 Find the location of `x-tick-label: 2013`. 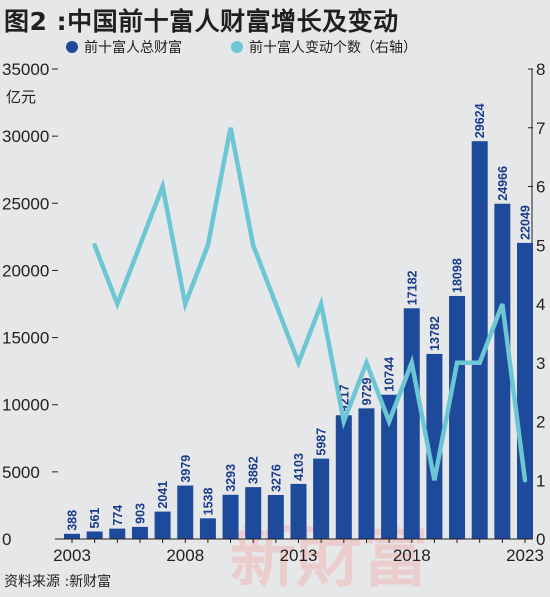

x-tick-label: 2013 is located at coordinates (299, 555).